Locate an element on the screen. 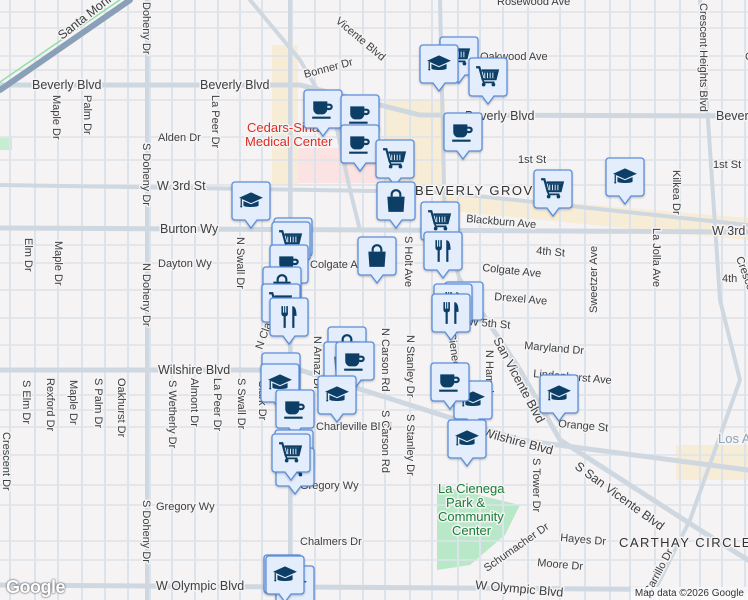  street-label: Dayton Wy is located at coordinates (185, 264).